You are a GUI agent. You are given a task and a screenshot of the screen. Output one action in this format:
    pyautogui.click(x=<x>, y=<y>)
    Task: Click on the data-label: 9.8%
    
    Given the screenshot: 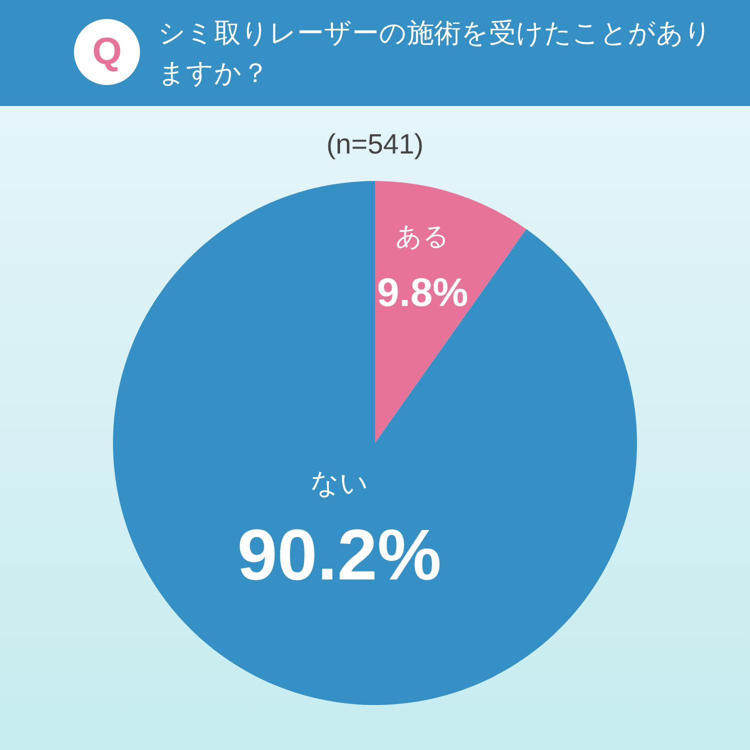 What is the action you would take?
    pyautogui.click(x=422, y=292)
    